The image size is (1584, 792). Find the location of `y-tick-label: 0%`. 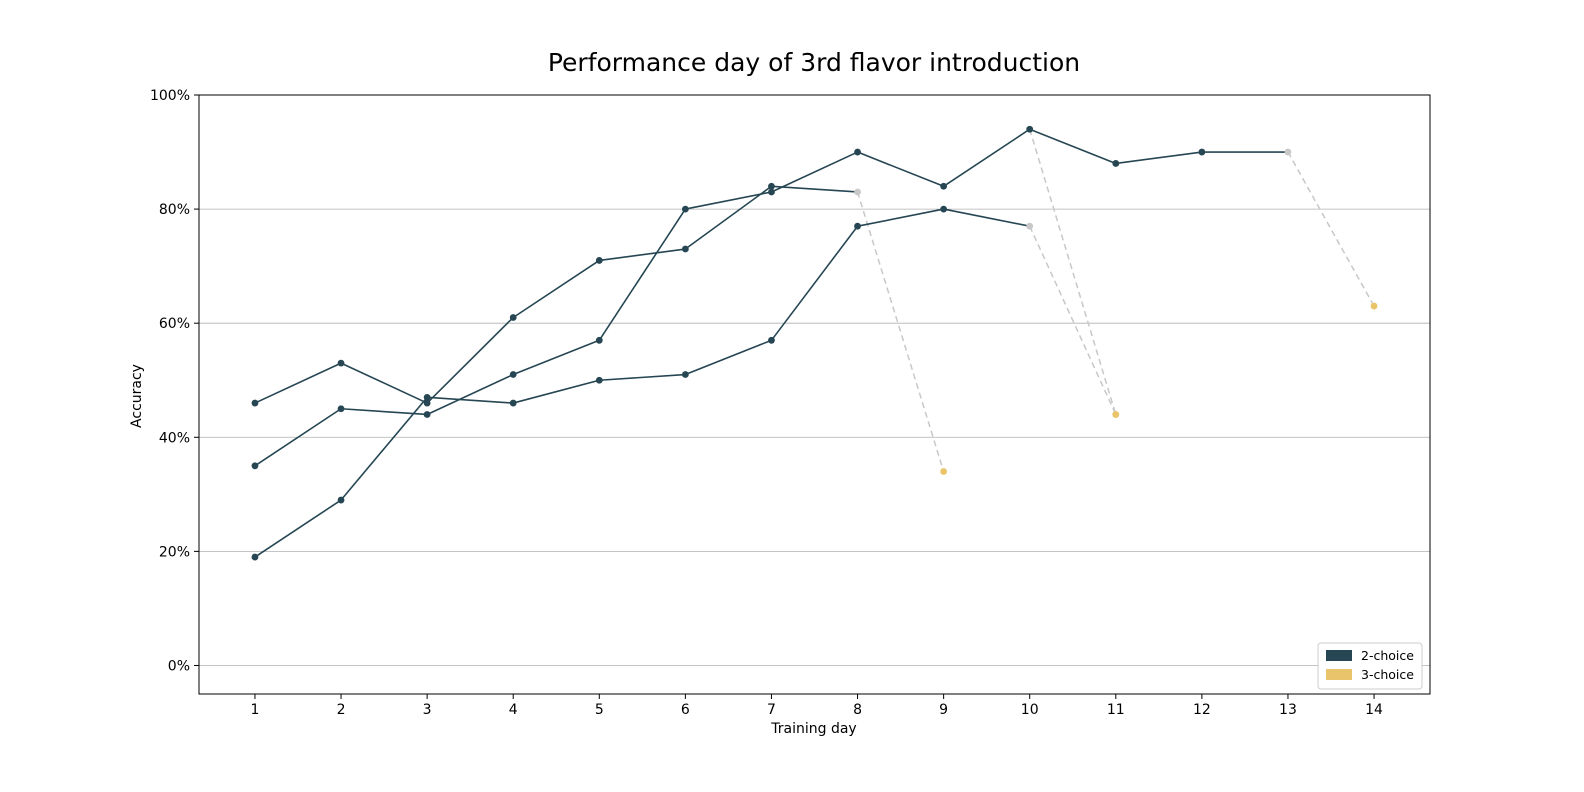

y-tick-label: 0% is located at coordinates (179, 666).